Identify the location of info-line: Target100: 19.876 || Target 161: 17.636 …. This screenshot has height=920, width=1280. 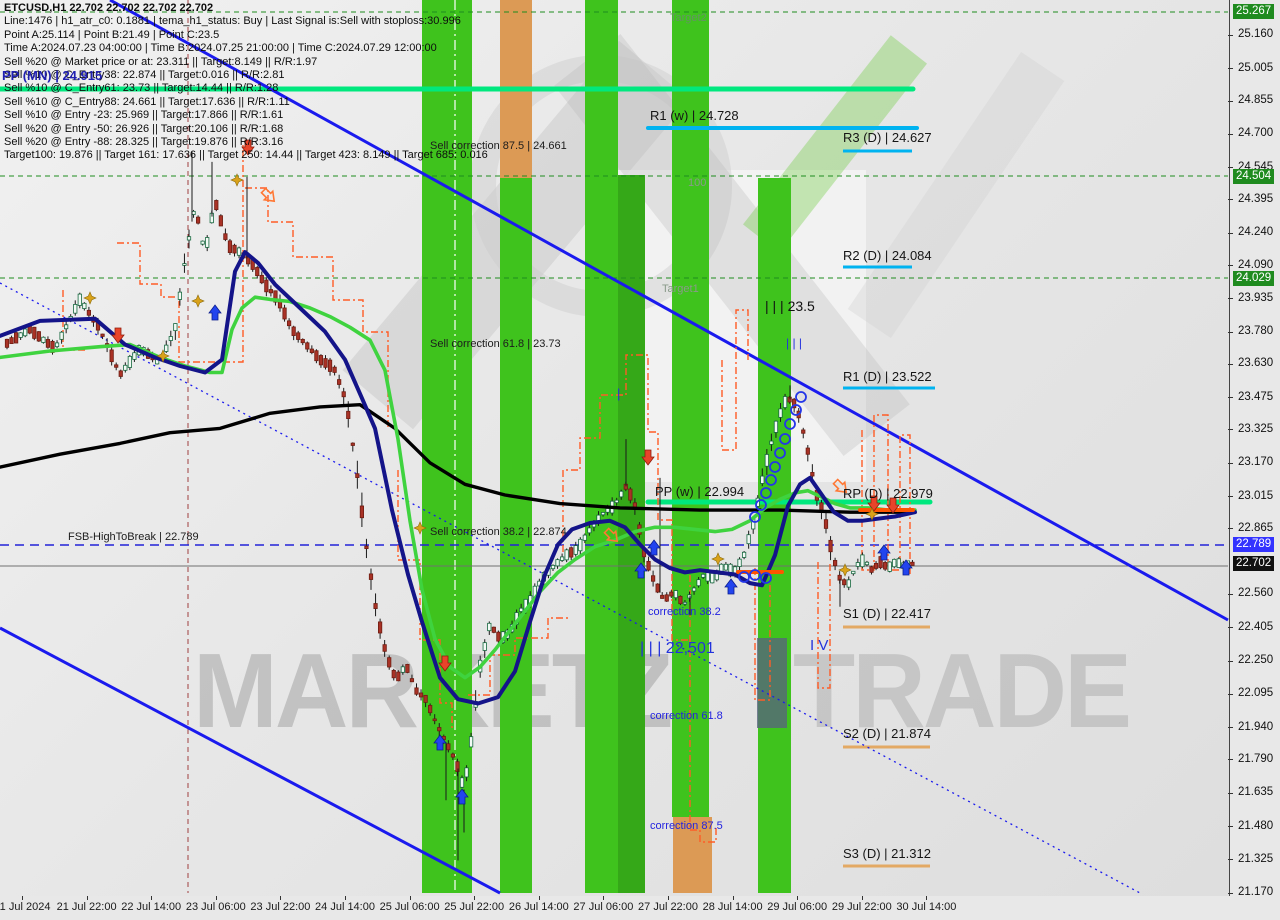
(246, 155).